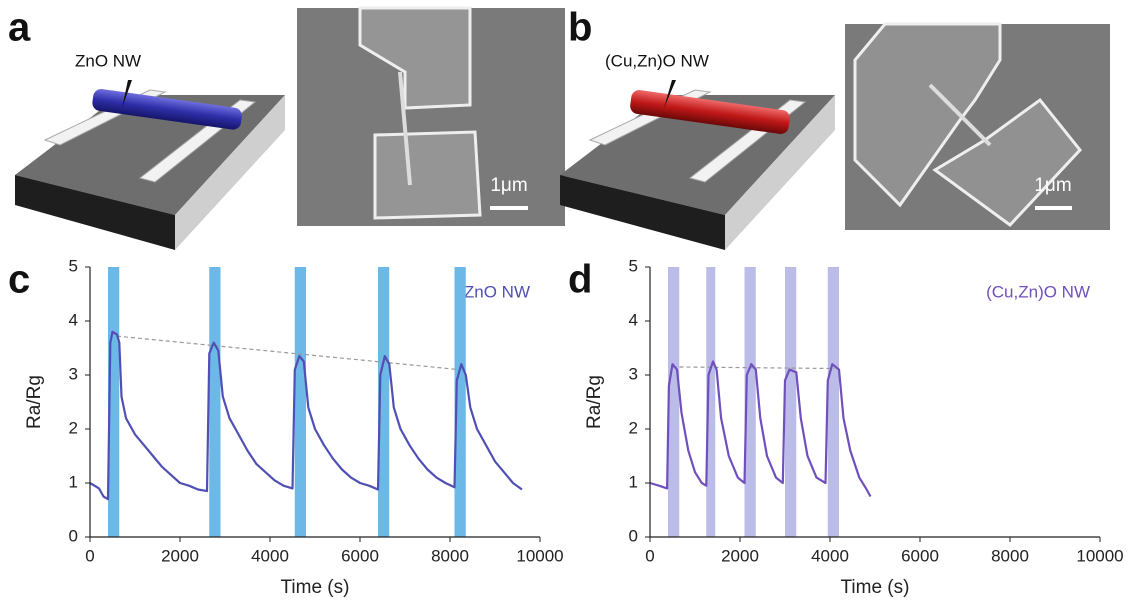  I want to click on panel-label: d, so click(580, 280).